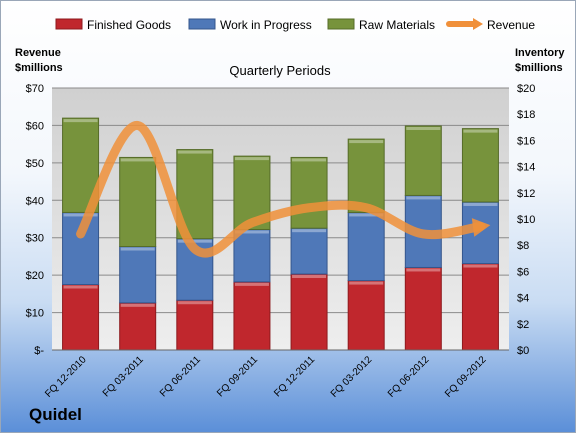 This screenshot has height=433, width=576. I want to click on x-tick-label: FQ 09-2011, so click(237, 376).